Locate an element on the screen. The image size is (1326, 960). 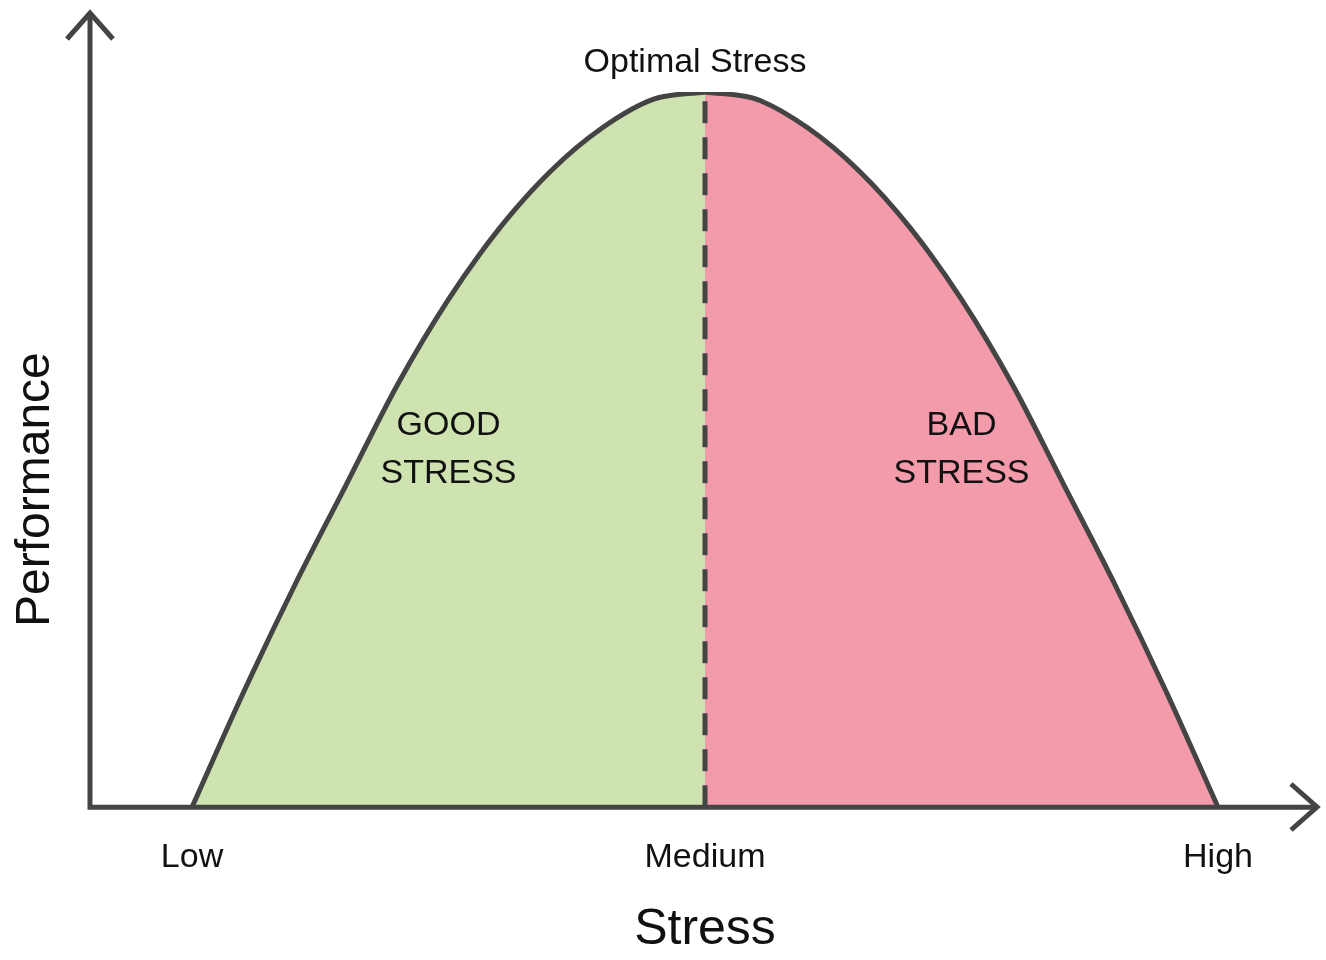
x-tick-label: High is located at coordinates (1218, 854).